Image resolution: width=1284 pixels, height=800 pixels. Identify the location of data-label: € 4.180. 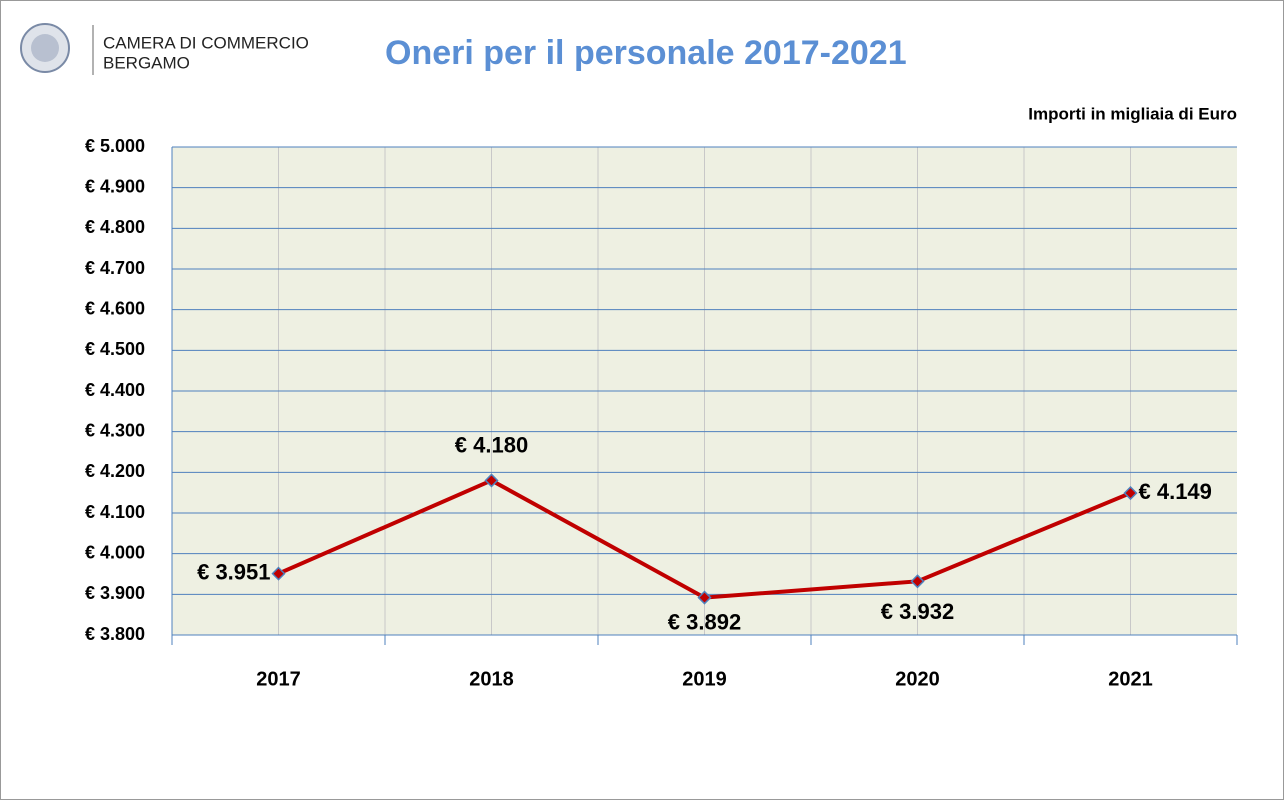
(491, 444).